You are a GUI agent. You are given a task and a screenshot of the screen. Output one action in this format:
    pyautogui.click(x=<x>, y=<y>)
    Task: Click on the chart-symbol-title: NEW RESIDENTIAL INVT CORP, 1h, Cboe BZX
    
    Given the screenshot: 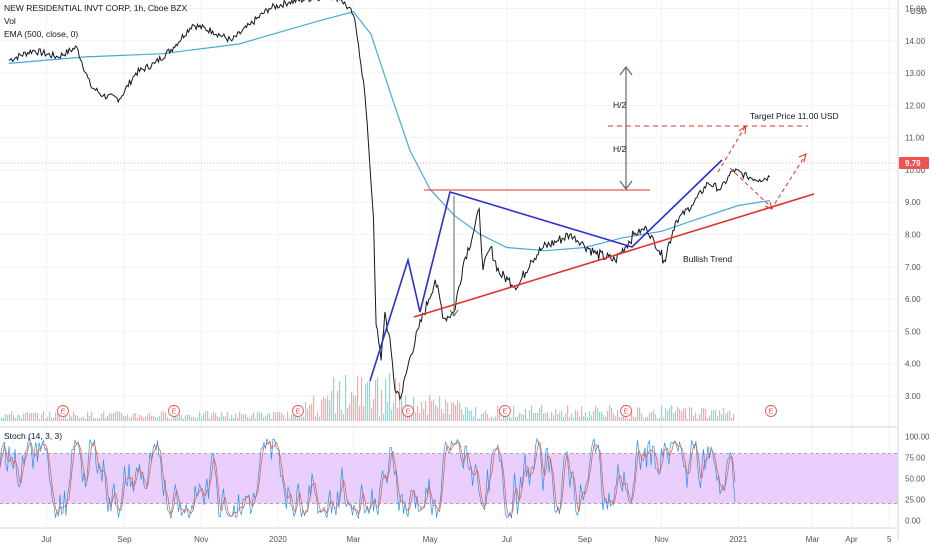 What is the action you would take?
    pyautogui.click(x=96, y=8)
    